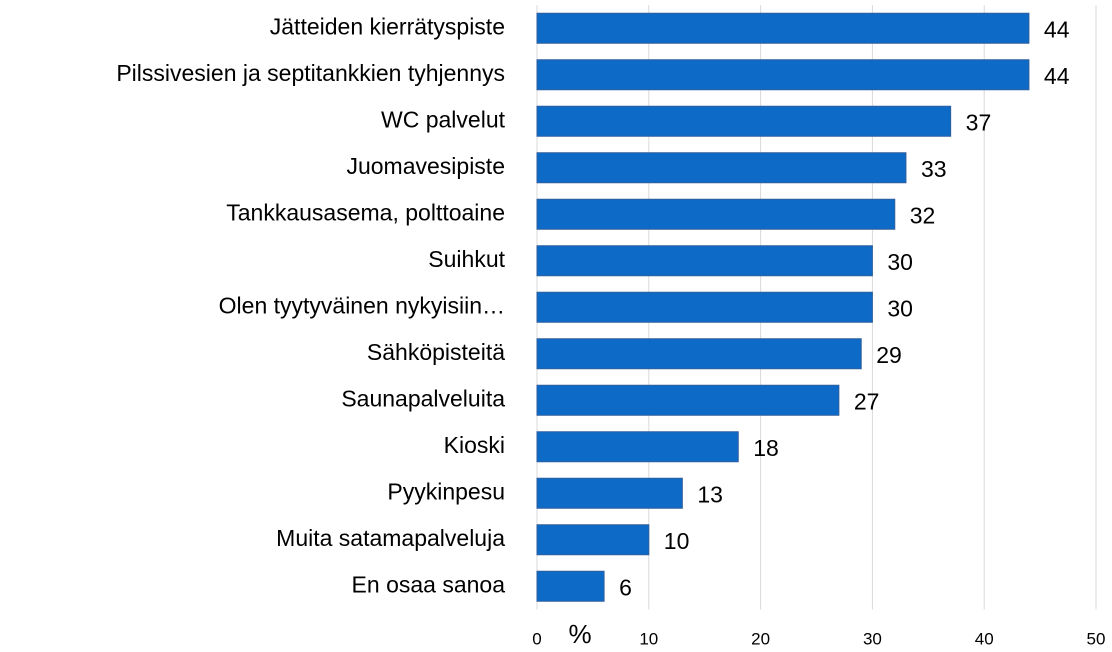 The width and height of the screenshot is (1112, 652). I want to click on value-label: 33, so click(934, 169).